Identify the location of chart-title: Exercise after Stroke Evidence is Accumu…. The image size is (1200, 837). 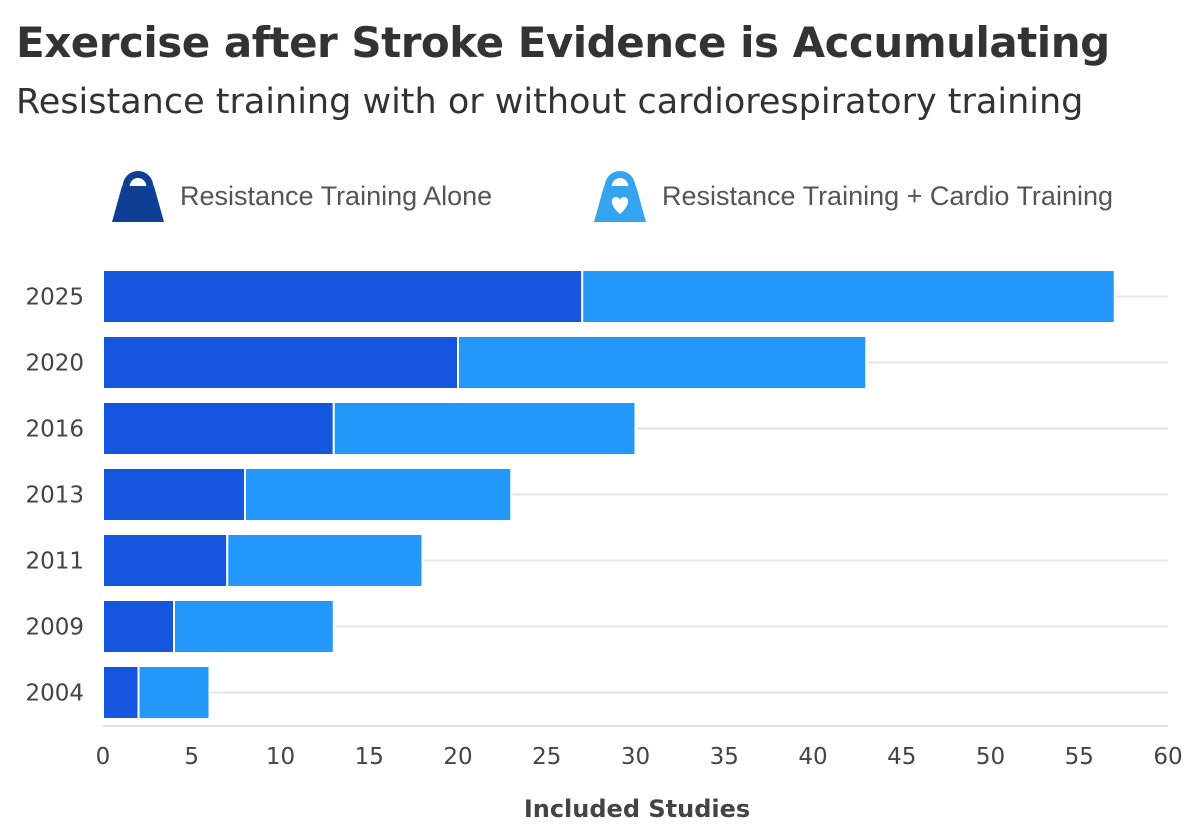
(563, 42).